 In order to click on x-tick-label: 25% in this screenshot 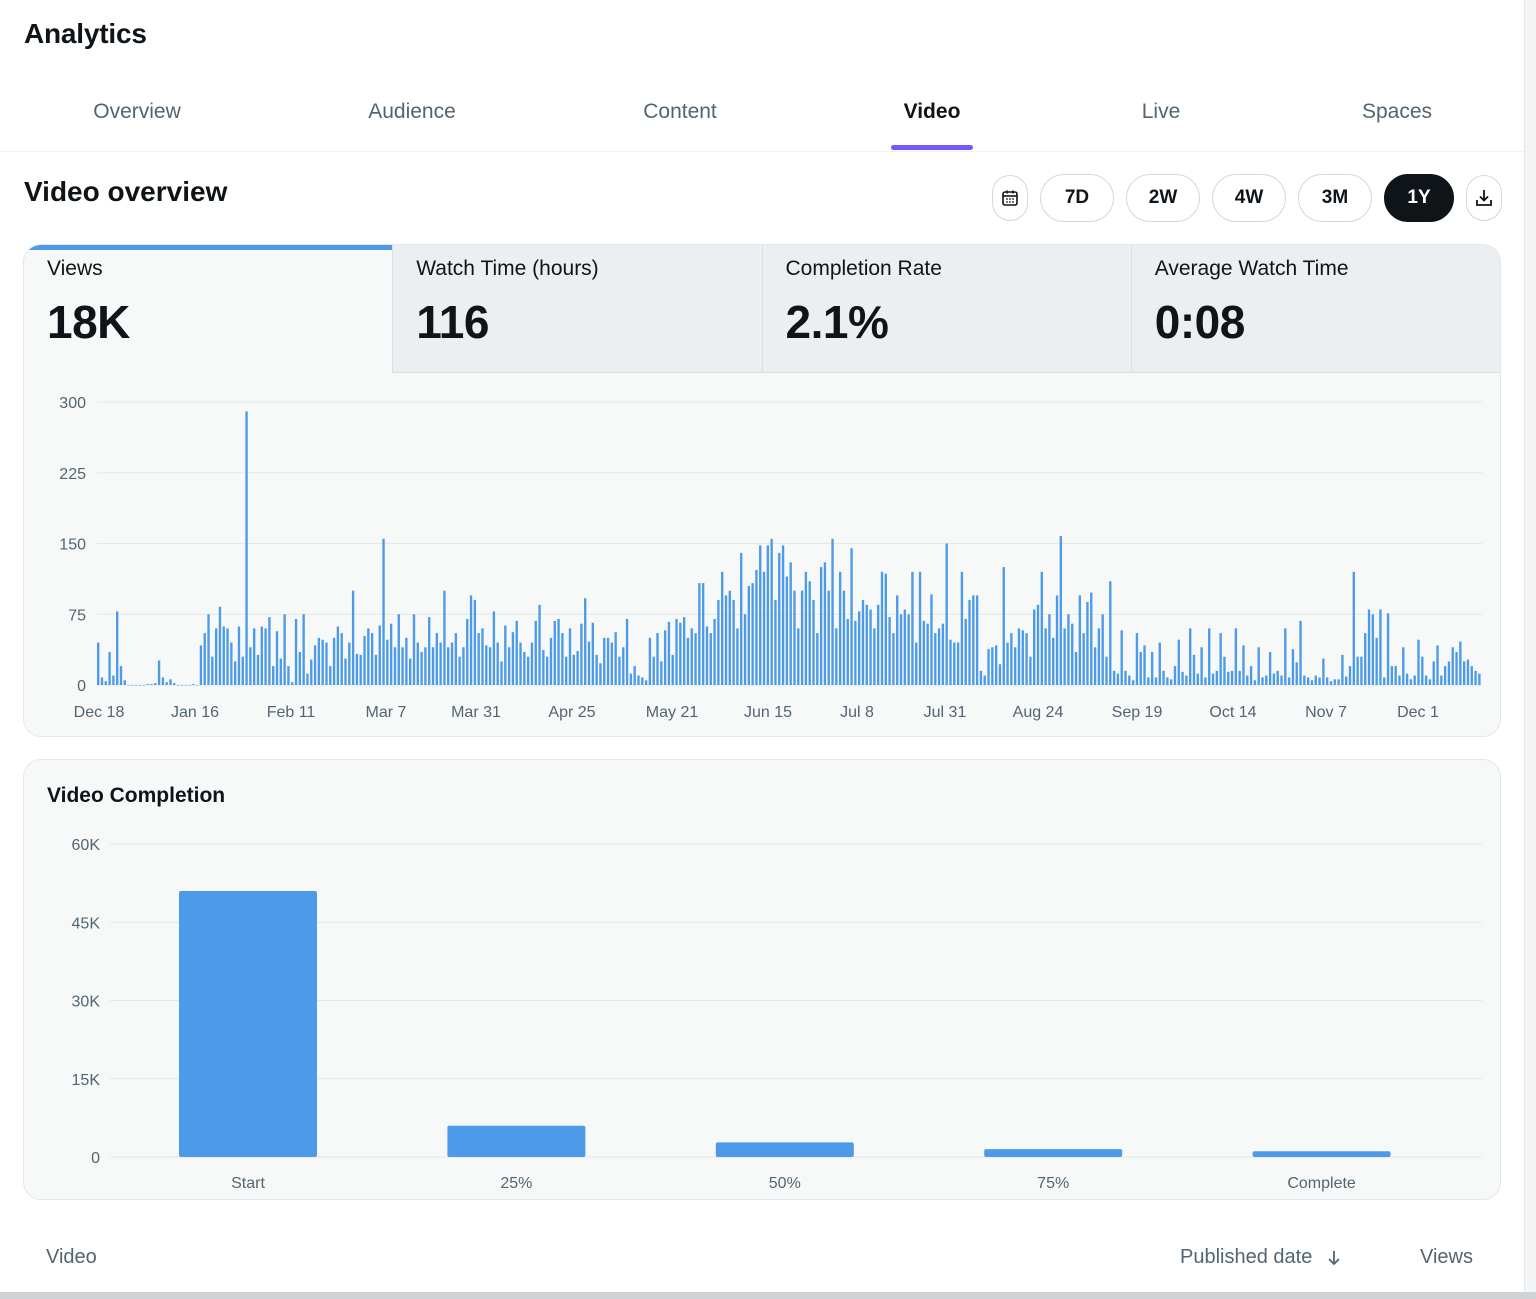, I will do `click(516, 1183)`.